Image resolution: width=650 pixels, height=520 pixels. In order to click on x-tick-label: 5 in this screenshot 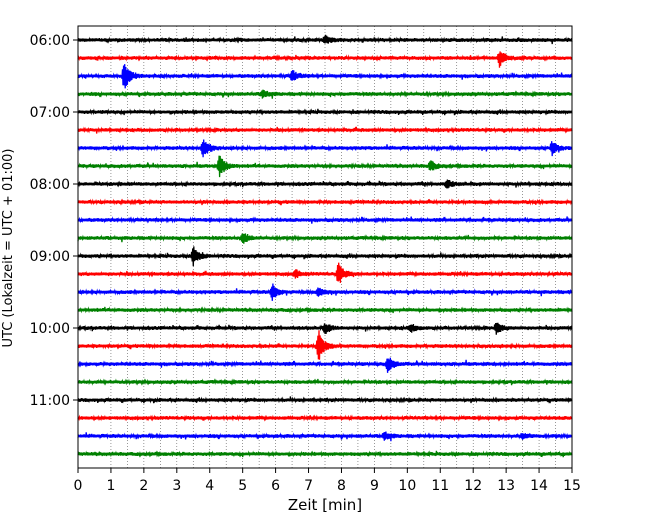, I will do `click(242, 486)`.